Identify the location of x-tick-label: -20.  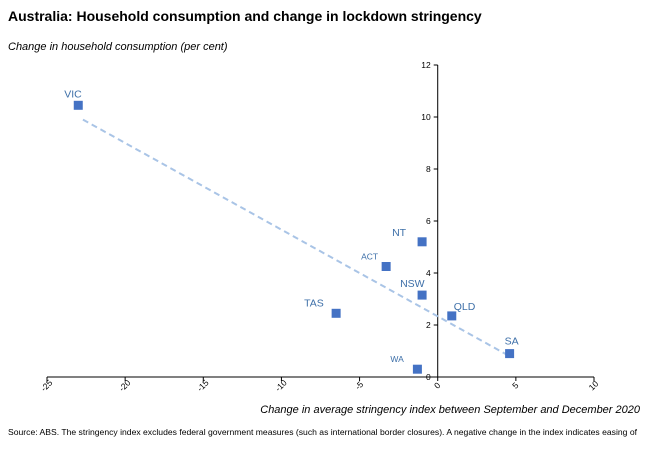
(125, 385).